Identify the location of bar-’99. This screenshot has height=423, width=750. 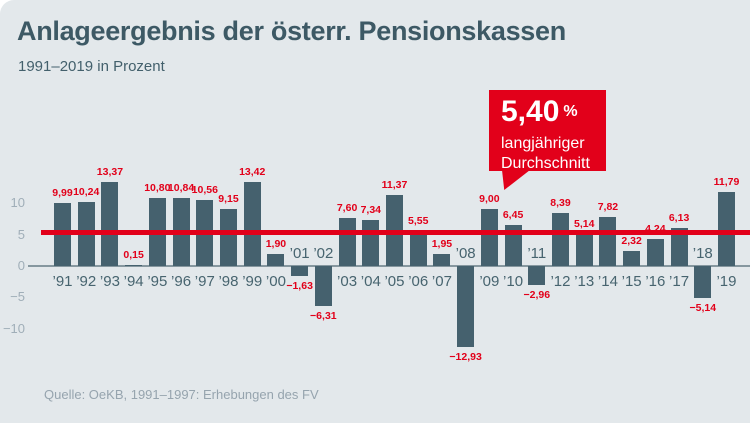
(252, 223).